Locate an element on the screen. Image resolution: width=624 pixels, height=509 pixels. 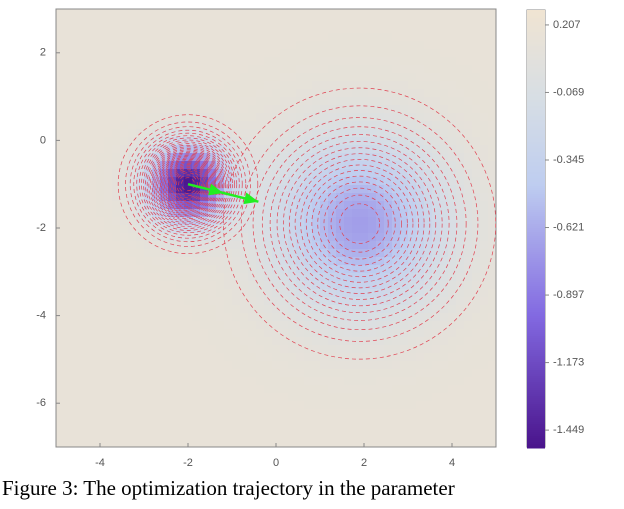
trajectory-arrow is located at coordinates (216, 189).